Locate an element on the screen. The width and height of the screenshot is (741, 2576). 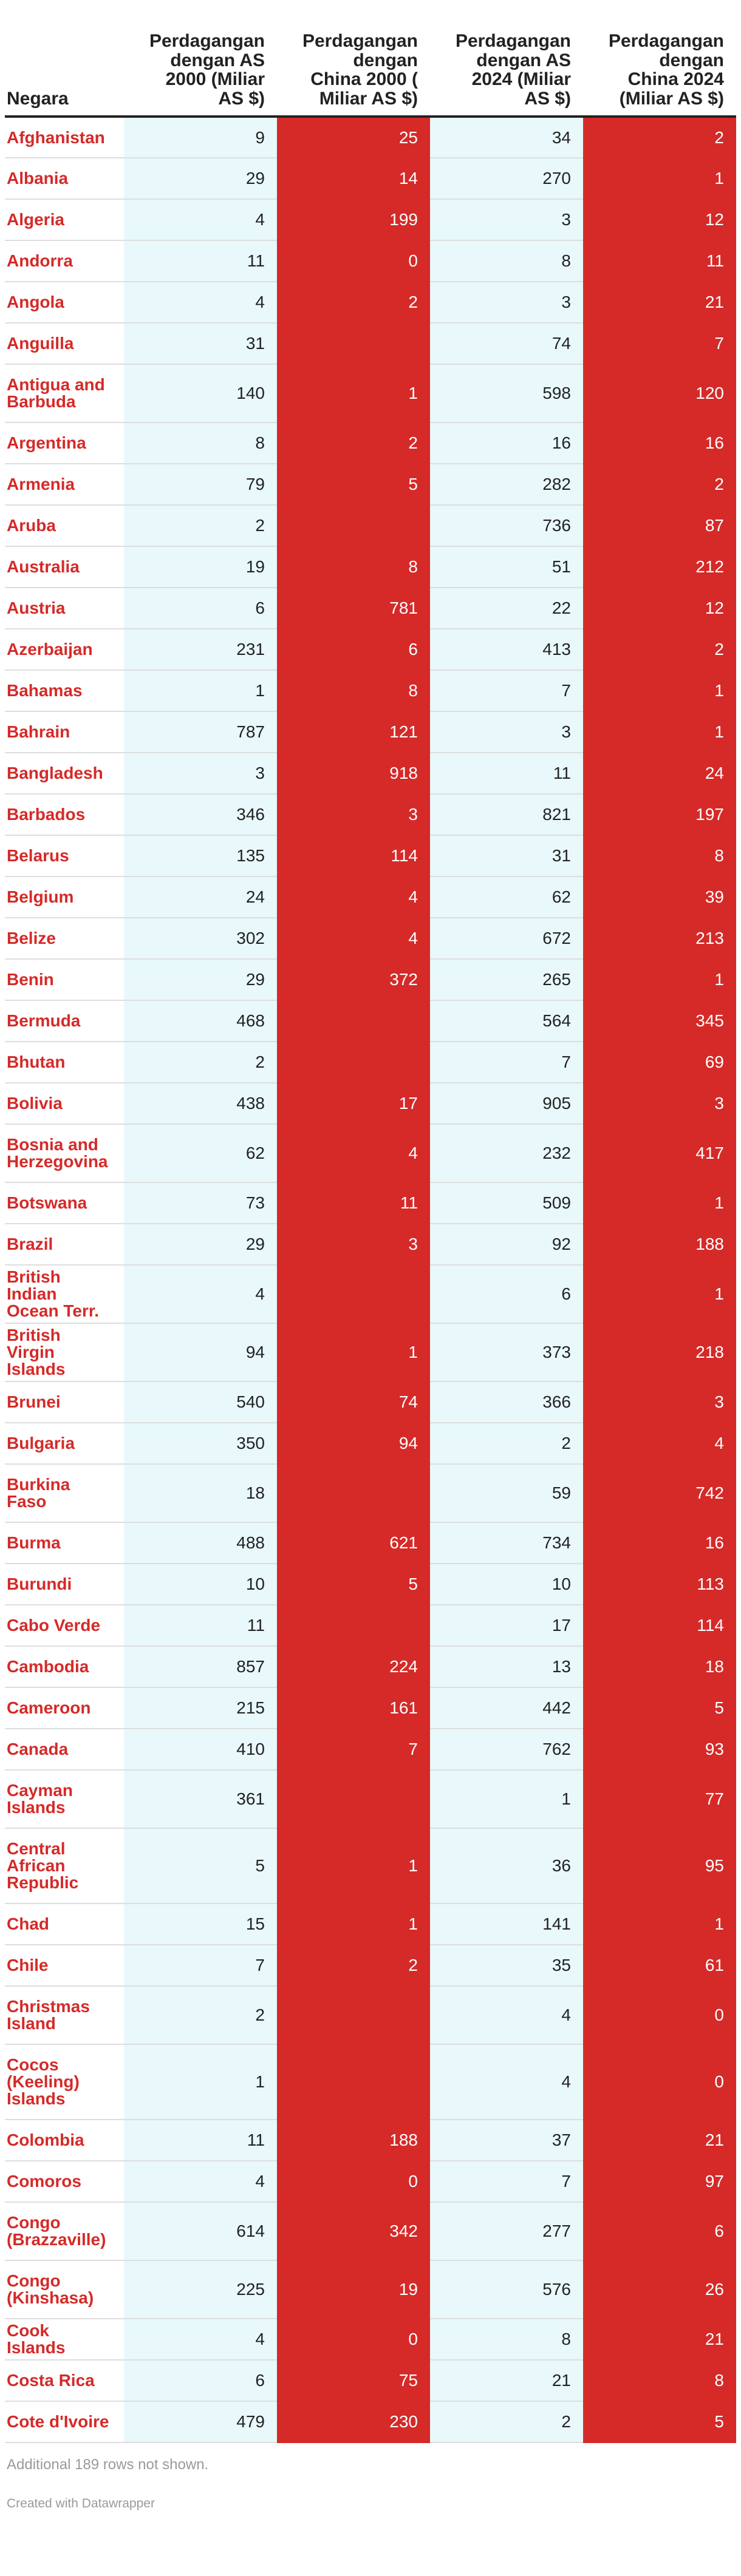
us-2024-value: 8 is located at coordinates (506, 261).